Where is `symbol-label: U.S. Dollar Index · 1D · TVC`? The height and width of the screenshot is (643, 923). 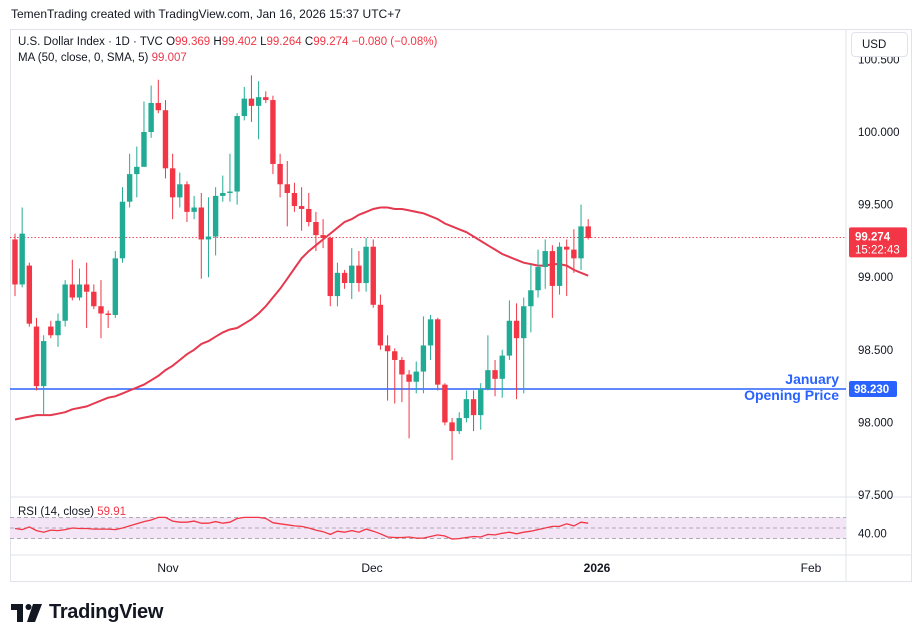 symbol-label: U.S. Dollar Index · 1D · TVC is located at coordinates (90, 42).